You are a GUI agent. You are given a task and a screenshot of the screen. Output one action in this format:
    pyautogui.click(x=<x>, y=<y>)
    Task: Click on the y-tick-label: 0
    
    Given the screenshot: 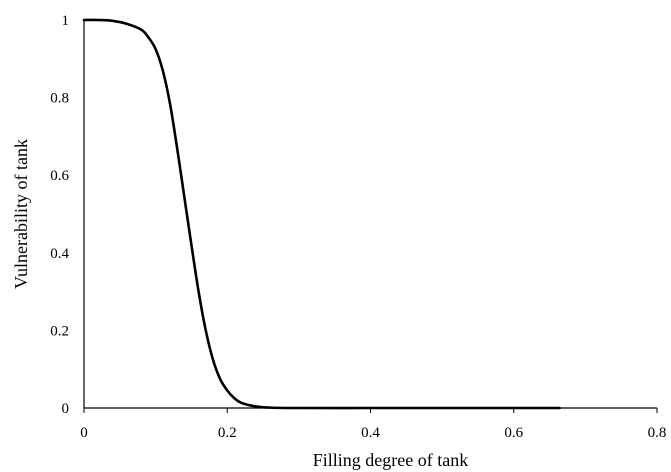 What is the action you would take?
    pyautogui.click(x=66, y=409)
    